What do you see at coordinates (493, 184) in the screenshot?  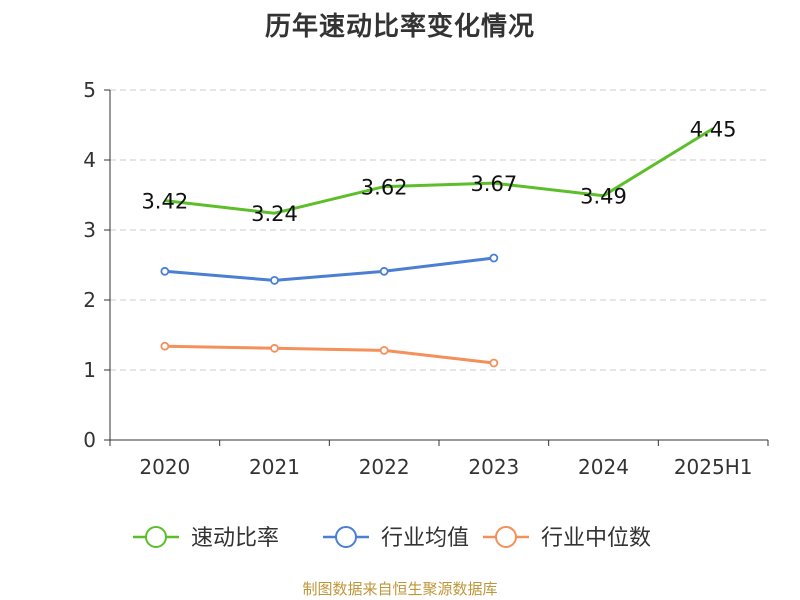 I see `data-label: 3.67` at bounding box center [493, 184].